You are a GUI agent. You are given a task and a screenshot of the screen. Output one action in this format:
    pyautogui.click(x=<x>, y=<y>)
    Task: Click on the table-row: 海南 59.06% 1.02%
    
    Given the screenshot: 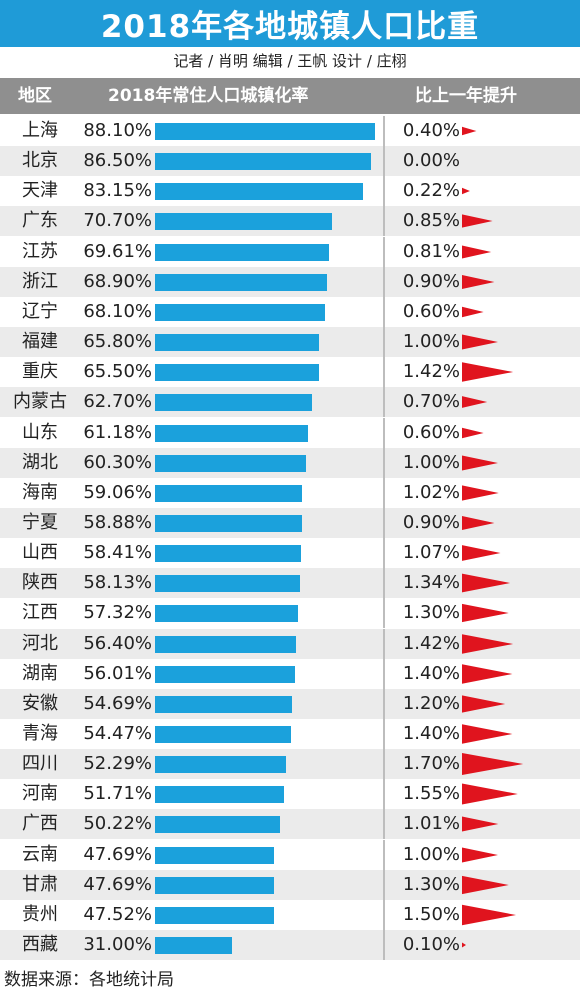 What is the action you would take?
    pyautogui.click(x=290, y=492)
    